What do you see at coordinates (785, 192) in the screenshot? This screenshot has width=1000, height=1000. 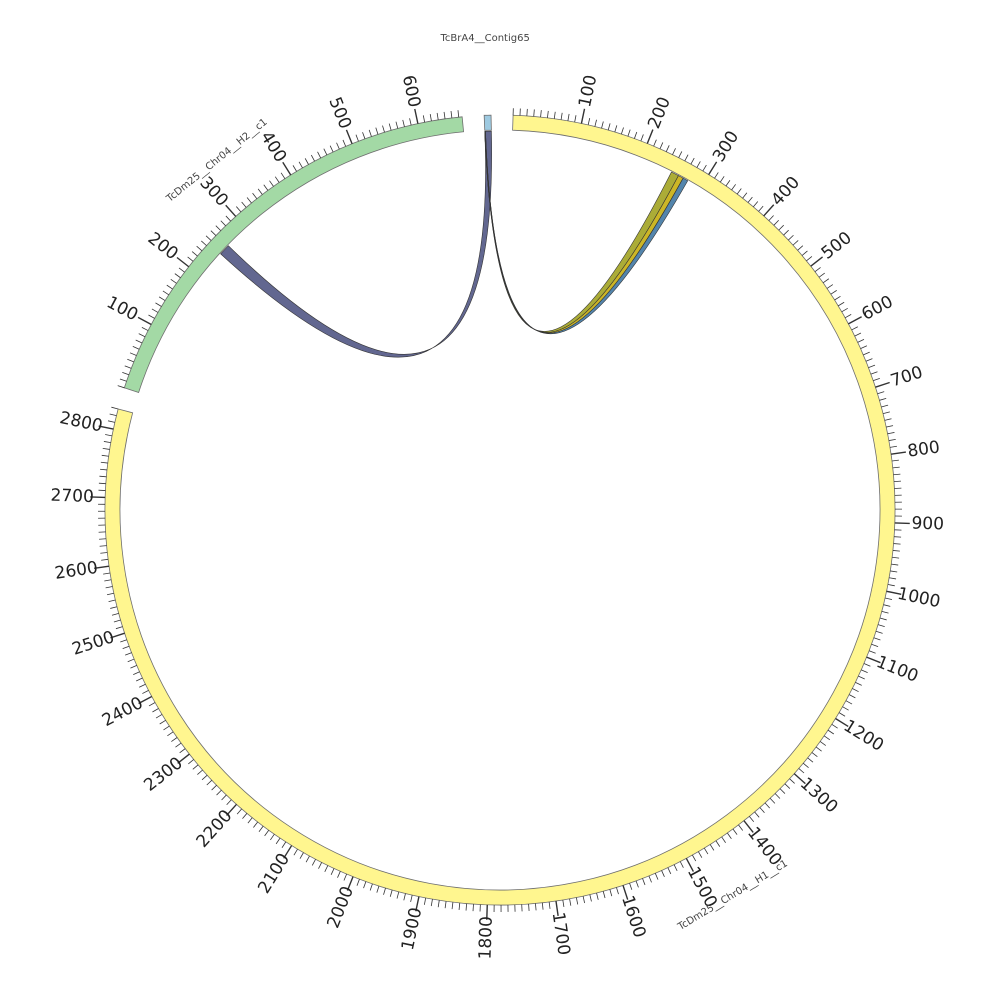 I see `tick-label: 400` at bounding box center [785, 192].